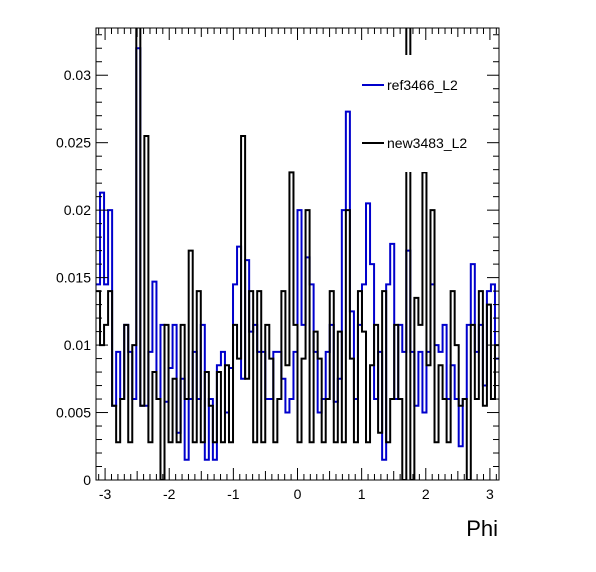  What do you see at coordinates (77, 210) in the screenshot?
I see `y-tick-label: 0.02` at bounding box center [77, 210].